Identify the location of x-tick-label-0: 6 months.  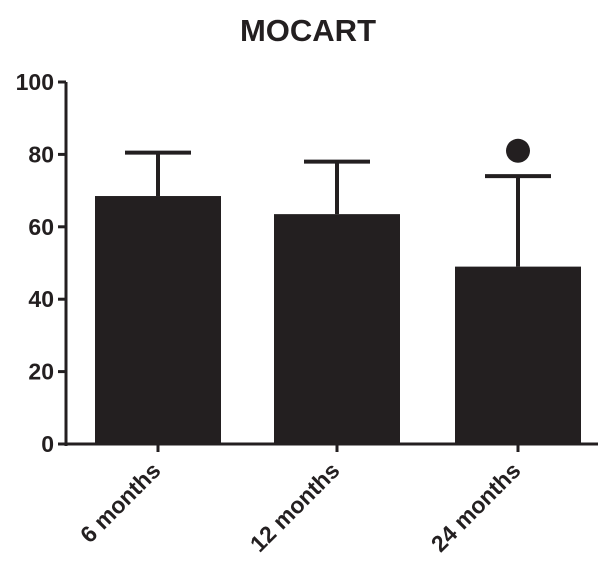
(120, 502).